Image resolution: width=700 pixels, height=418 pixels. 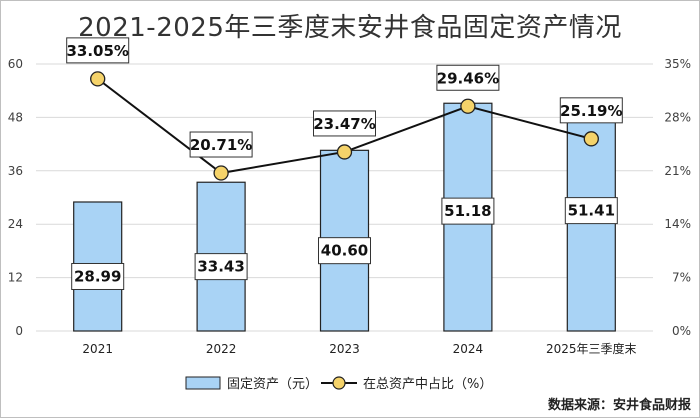 What do you see at coordinates (427, 384) in the screenshot?
I see `legend-line-label: 在总资产中占比（%）` at bounding box center [427, 384].